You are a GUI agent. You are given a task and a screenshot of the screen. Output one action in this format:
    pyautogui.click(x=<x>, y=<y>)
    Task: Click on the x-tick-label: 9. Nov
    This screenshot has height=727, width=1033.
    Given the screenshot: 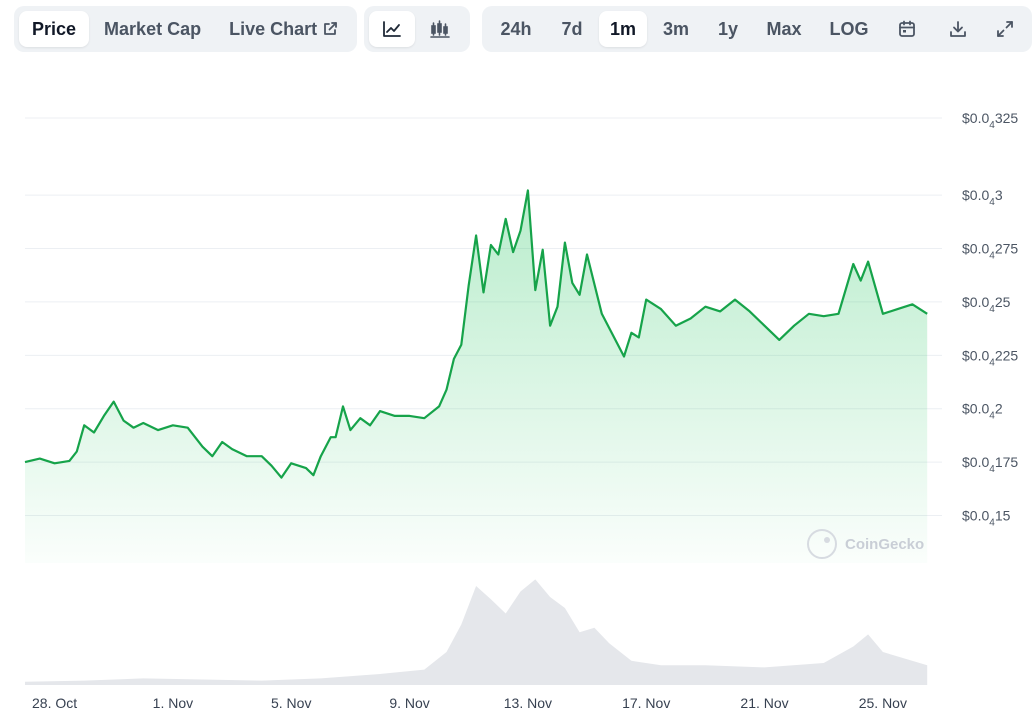 What is the action you would take?
    pyautogui.click(x=409, y=703)
    